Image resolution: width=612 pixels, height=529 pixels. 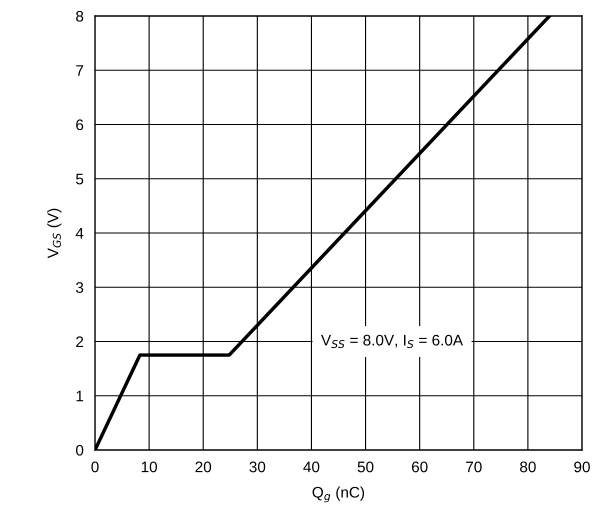 I want to click on y-tick-label: 2, so click(x=80, y=342).